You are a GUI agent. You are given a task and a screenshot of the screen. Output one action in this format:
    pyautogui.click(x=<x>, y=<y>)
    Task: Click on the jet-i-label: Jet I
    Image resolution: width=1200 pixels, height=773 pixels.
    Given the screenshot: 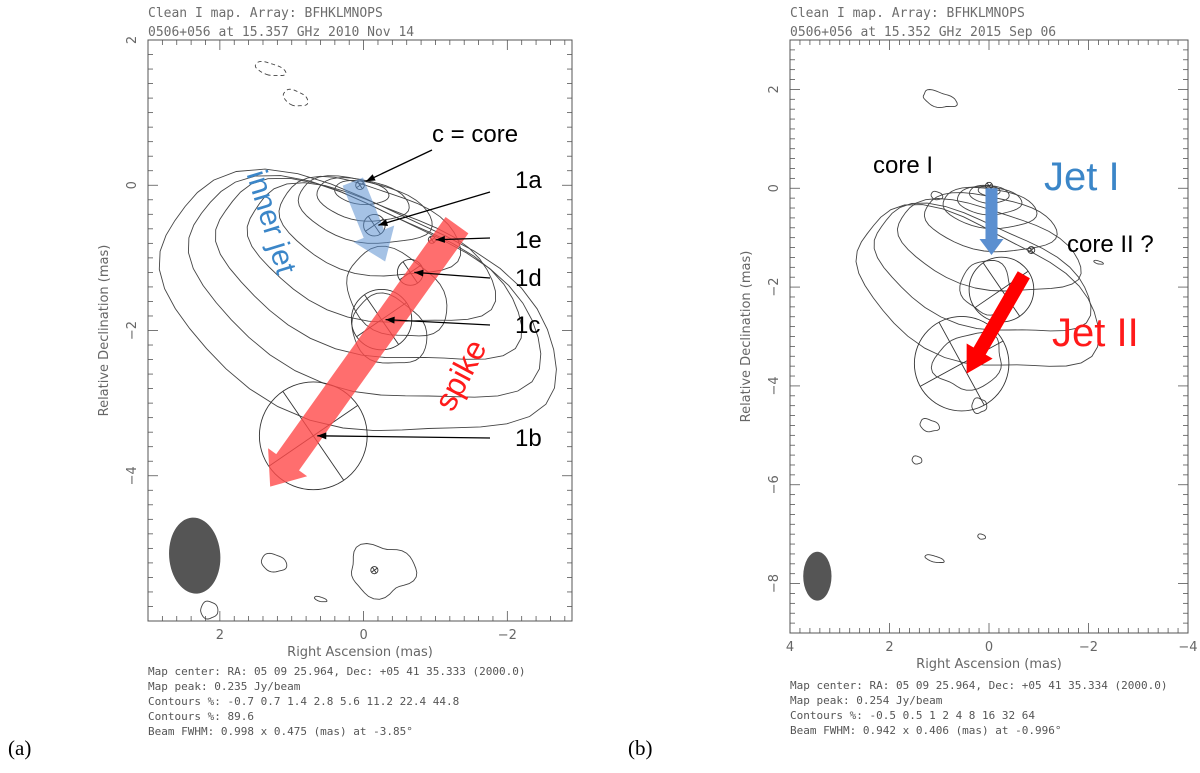 What is the action you would take?
    pyautogui.click(x=1082, y=177)
    